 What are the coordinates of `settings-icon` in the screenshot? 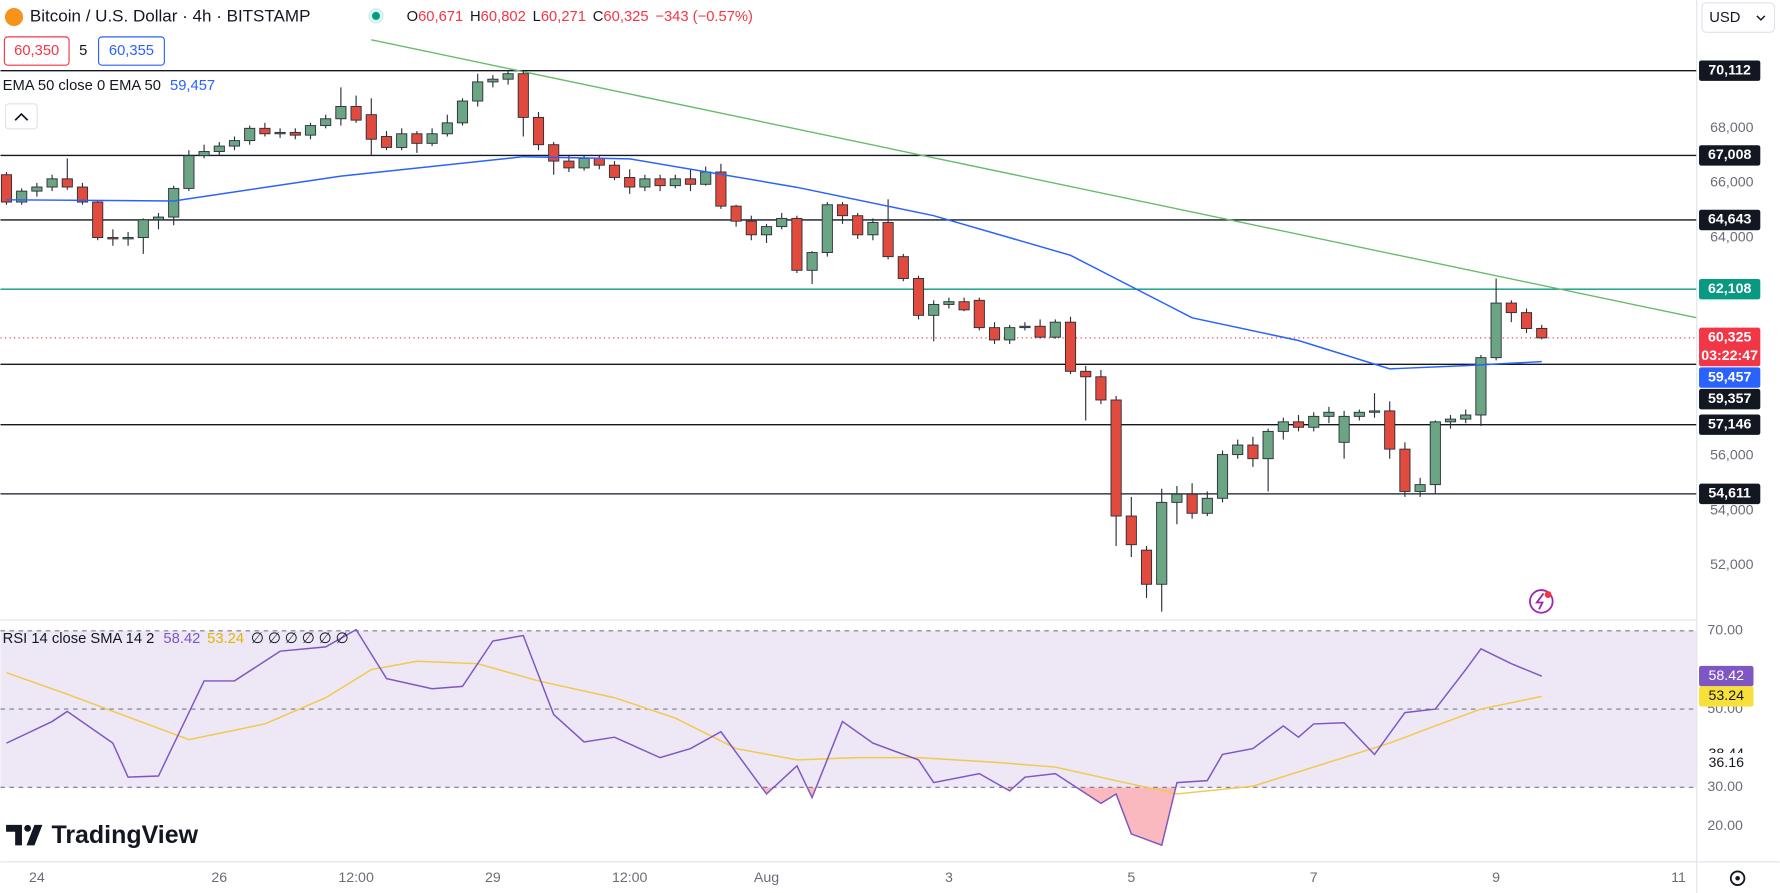 It's located at (1737, 878).